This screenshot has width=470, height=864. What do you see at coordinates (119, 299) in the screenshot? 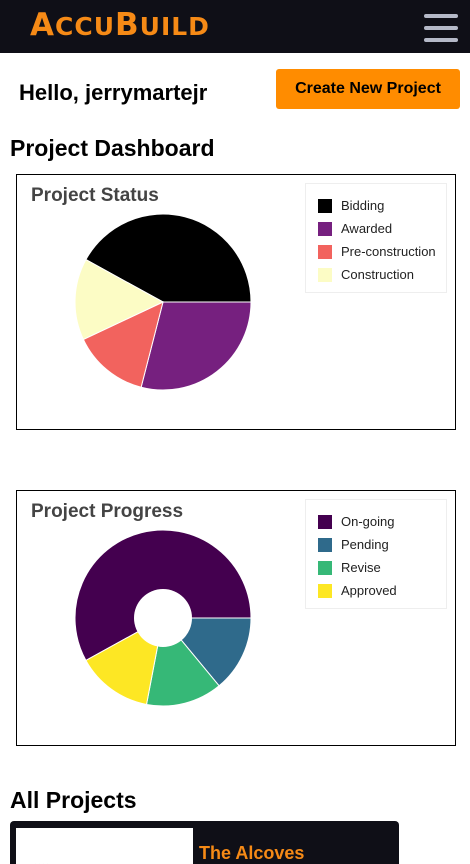
I see `status-slice-construction` at bounding box center [119, 299].